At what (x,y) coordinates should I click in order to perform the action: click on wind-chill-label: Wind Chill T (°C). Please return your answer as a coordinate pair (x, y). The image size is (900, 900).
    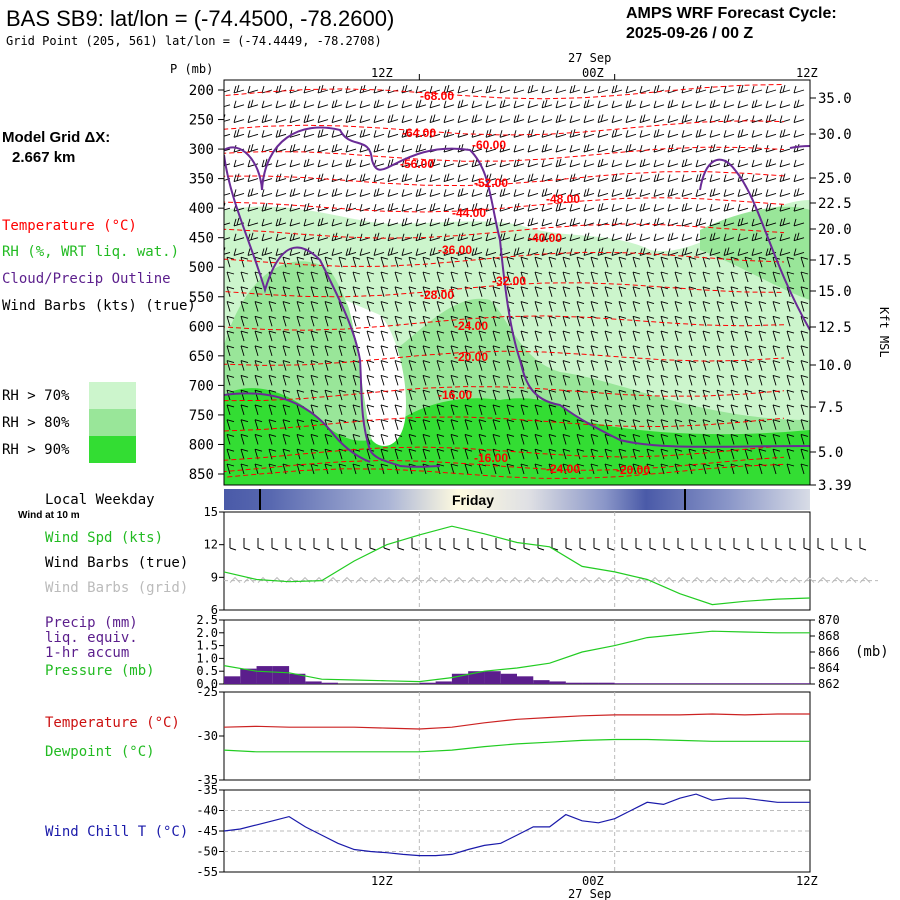
    Looking at the image, I should click on (116, 832).